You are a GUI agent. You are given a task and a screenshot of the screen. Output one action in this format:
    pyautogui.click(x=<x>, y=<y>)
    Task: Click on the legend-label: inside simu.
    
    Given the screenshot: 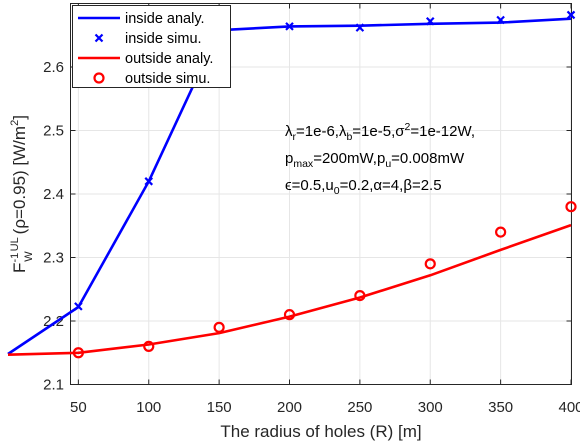 What is the action you would take?
    pyautogui.click(x=163, y=39)
    